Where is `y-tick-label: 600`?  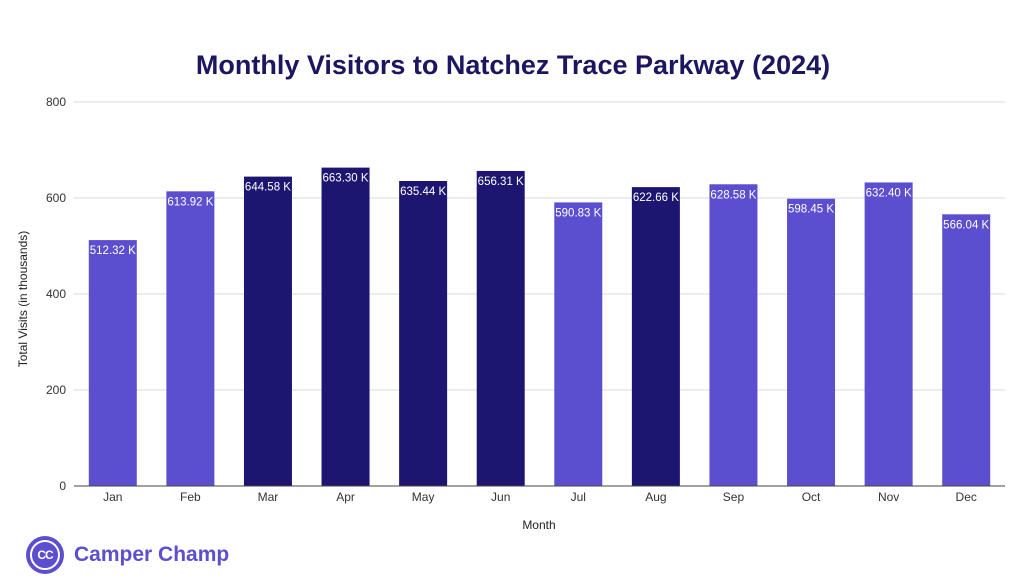
y-tick-label: 600 is located at coordinates (56, 198).